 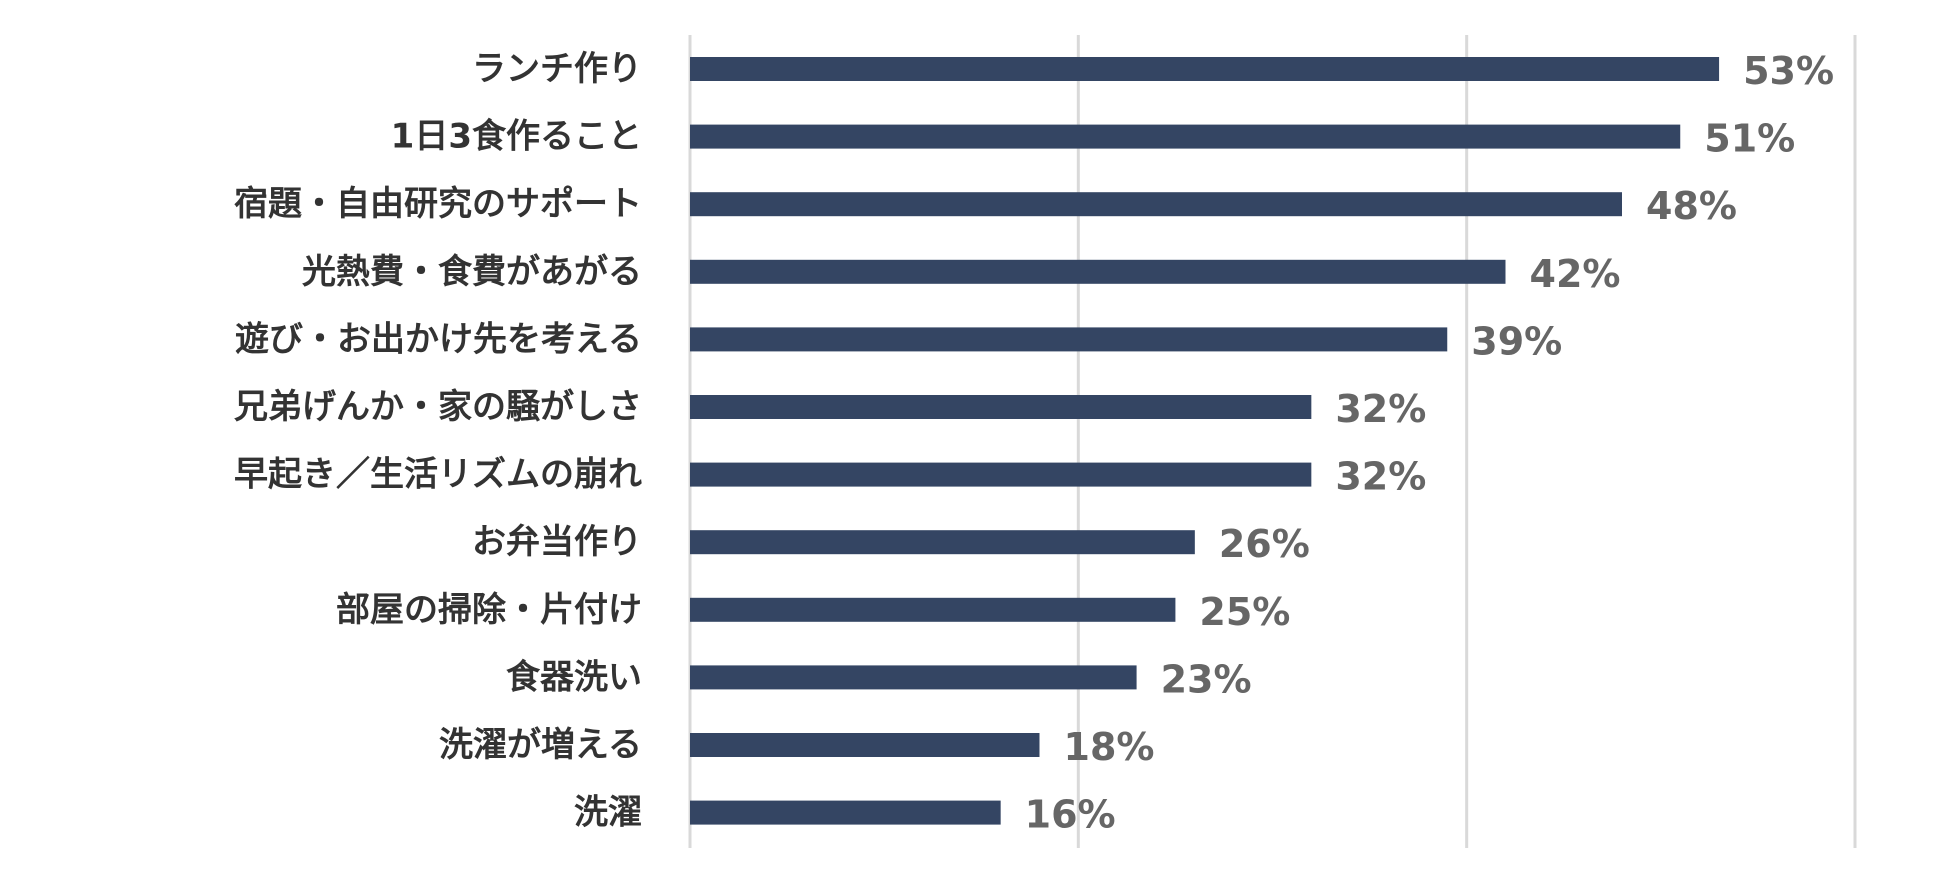 I want to click on data-label: 26%, so click(x=1264, y=544).